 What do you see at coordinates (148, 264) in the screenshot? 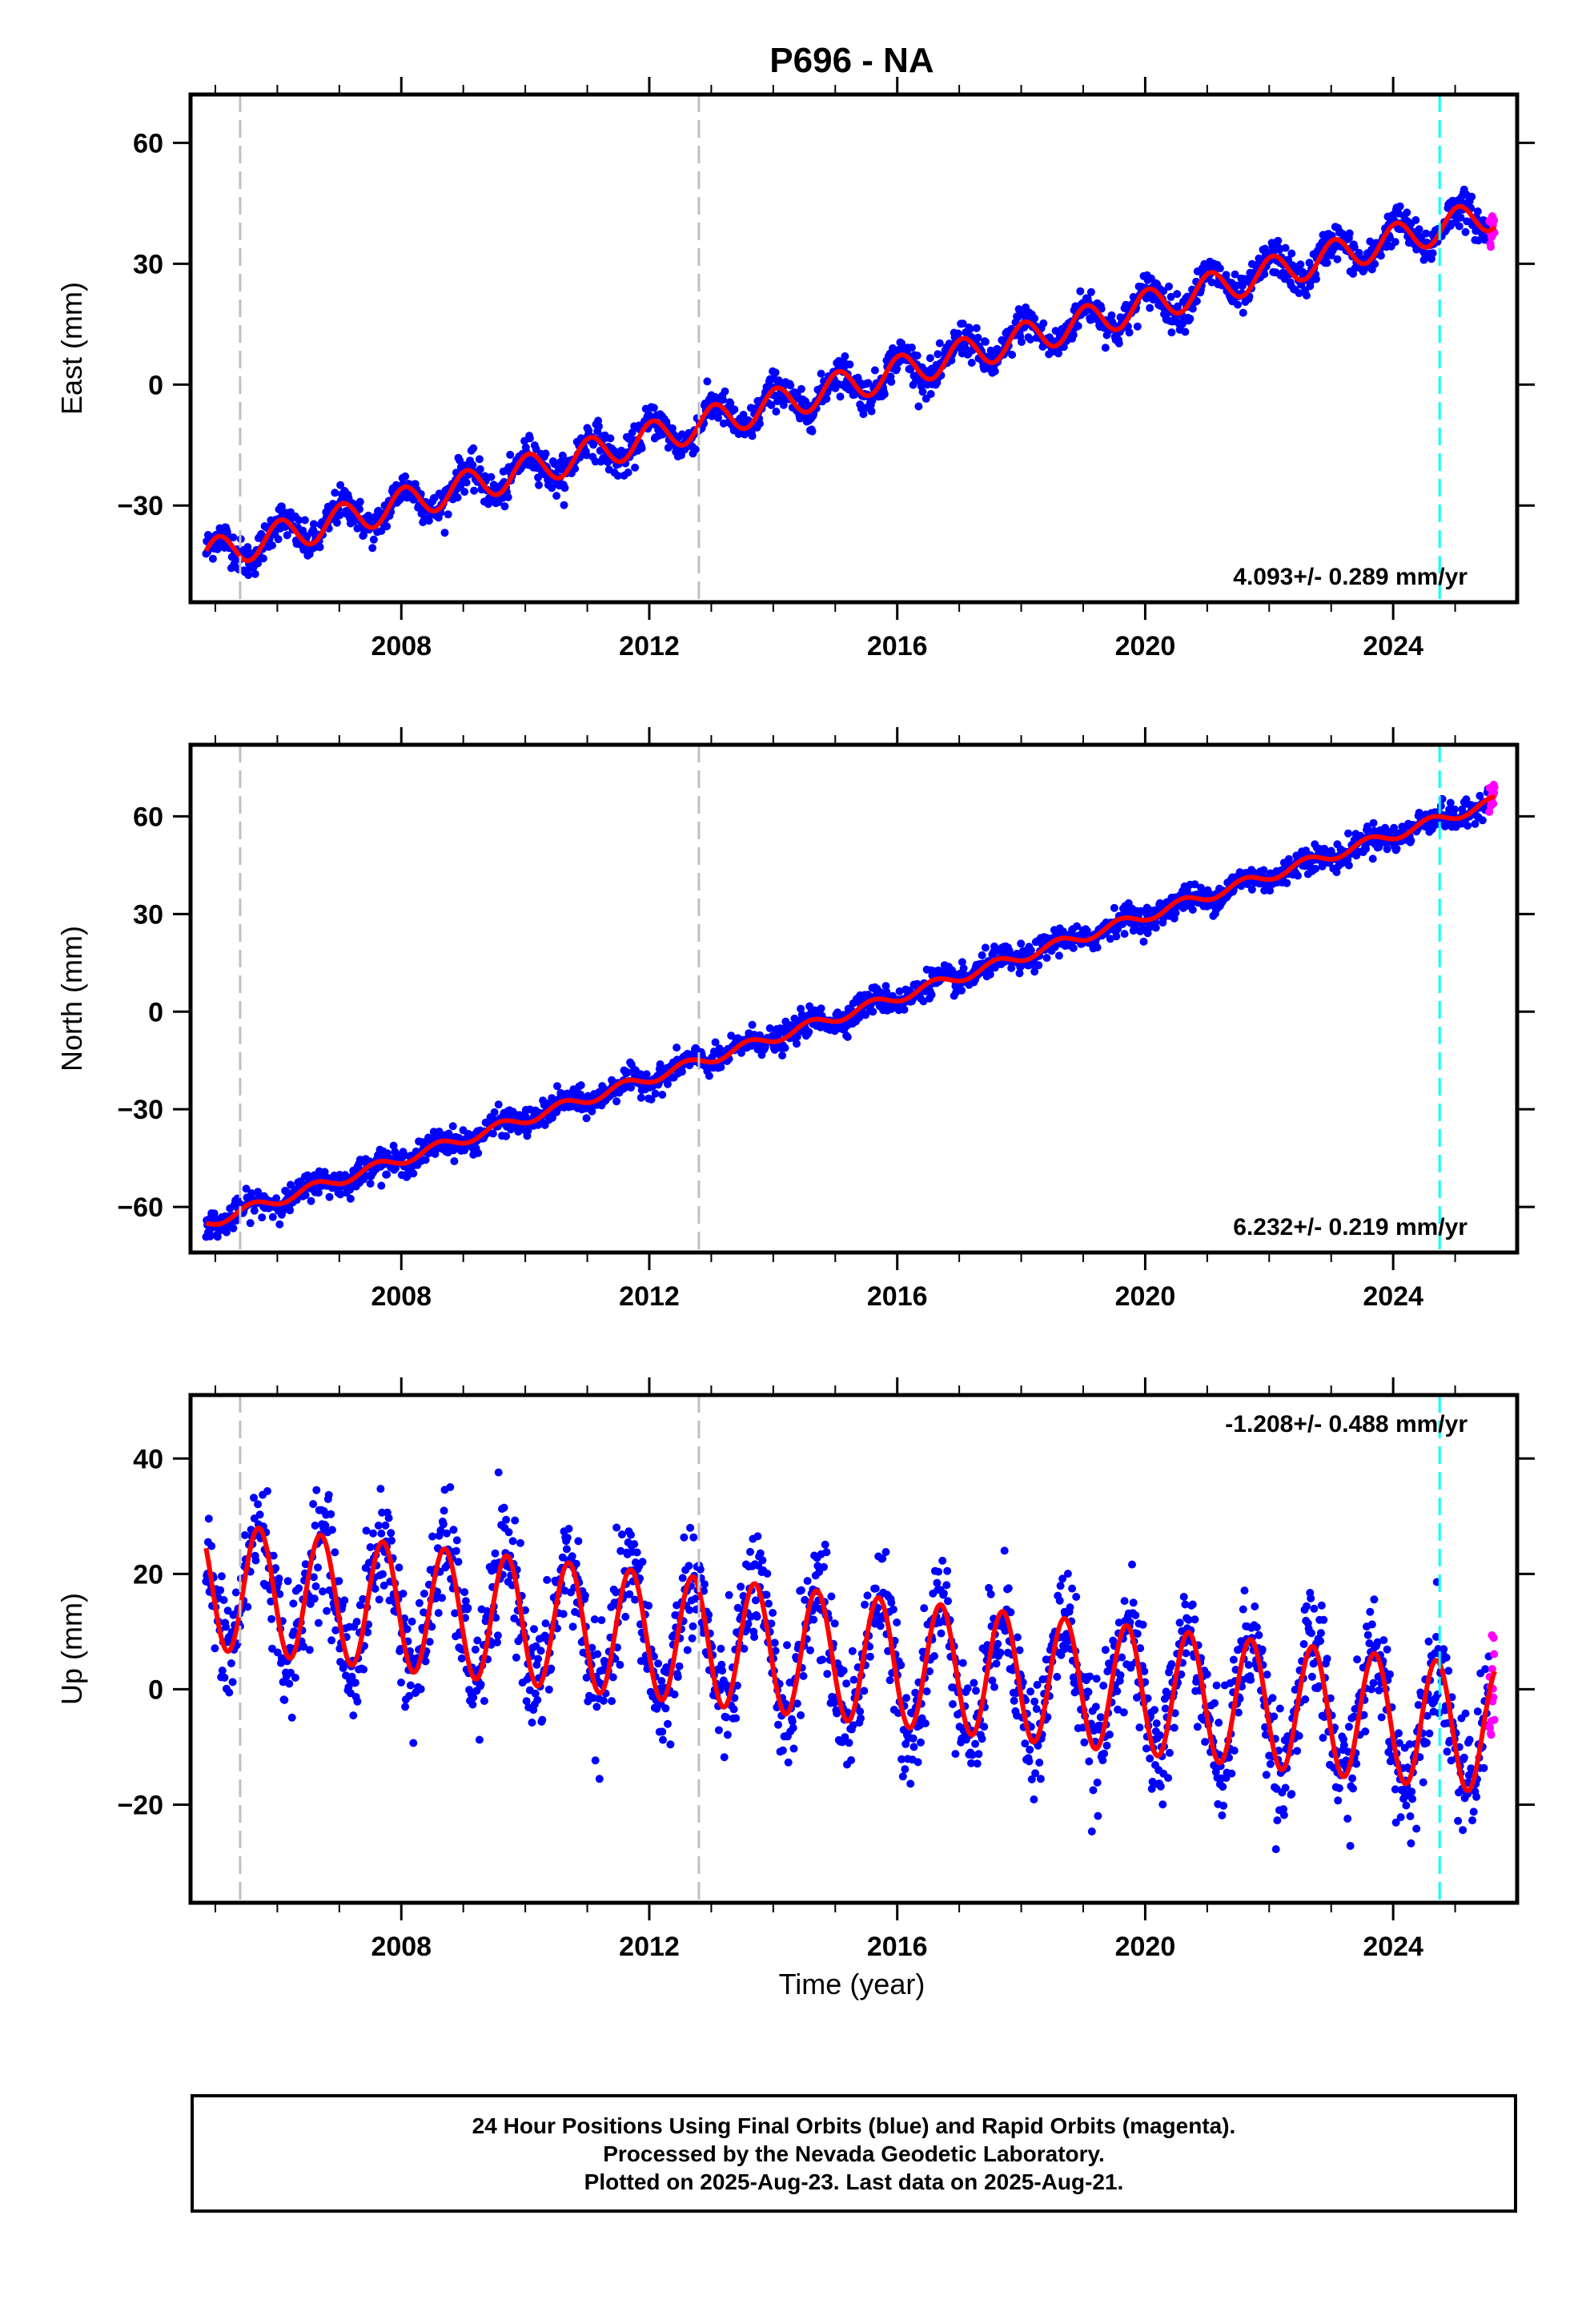
I see `y-tick-label: 30` at bounding box center [148, 264].